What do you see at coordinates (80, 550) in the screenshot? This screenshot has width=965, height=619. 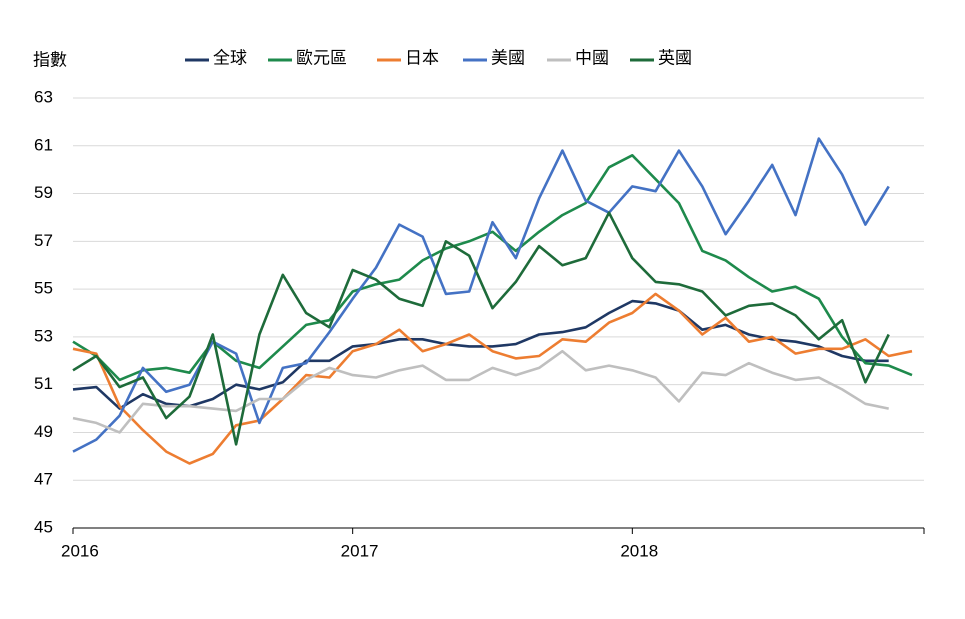 I see `x-tick-label: 2016` at bounding box center [80, 550].